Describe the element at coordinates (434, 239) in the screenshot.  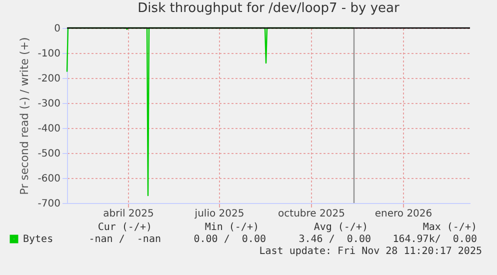
I see `text: 164.97k/ 0.00` at that location.